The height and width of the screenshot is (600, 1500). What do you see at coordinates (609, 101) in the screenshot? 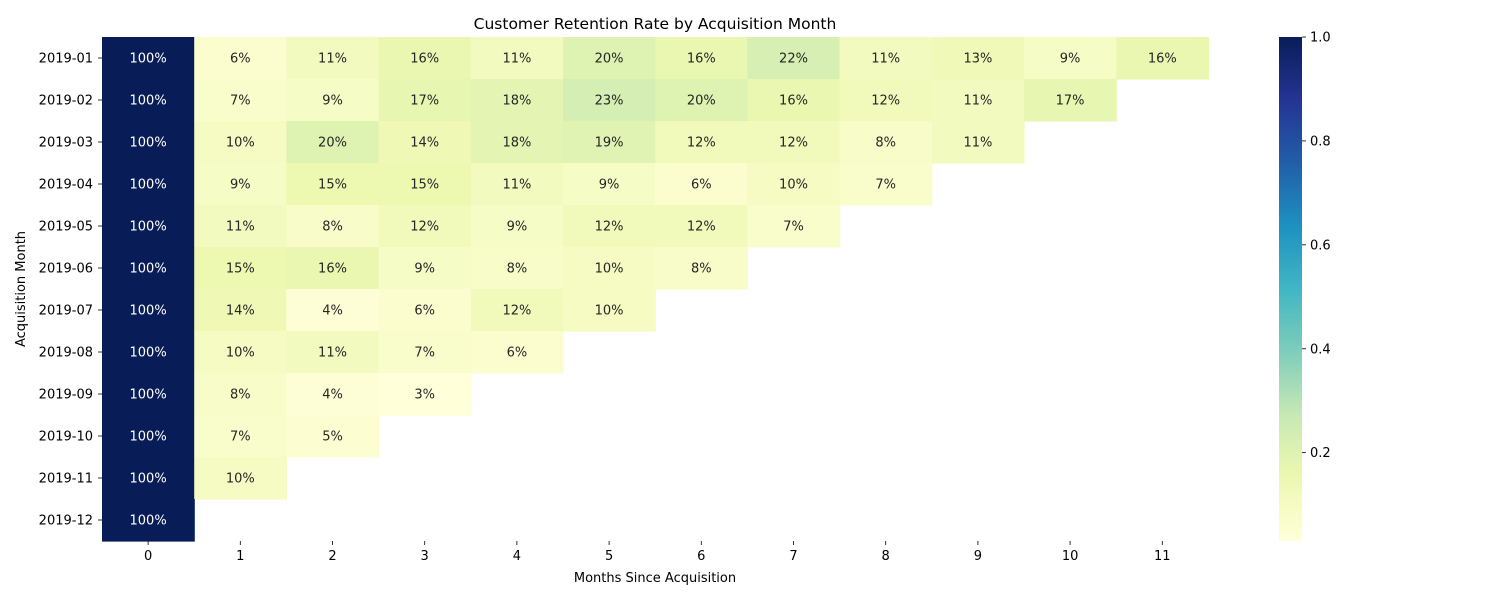
I see `cell-value-label: 23%` at bounding box center [609, 101].